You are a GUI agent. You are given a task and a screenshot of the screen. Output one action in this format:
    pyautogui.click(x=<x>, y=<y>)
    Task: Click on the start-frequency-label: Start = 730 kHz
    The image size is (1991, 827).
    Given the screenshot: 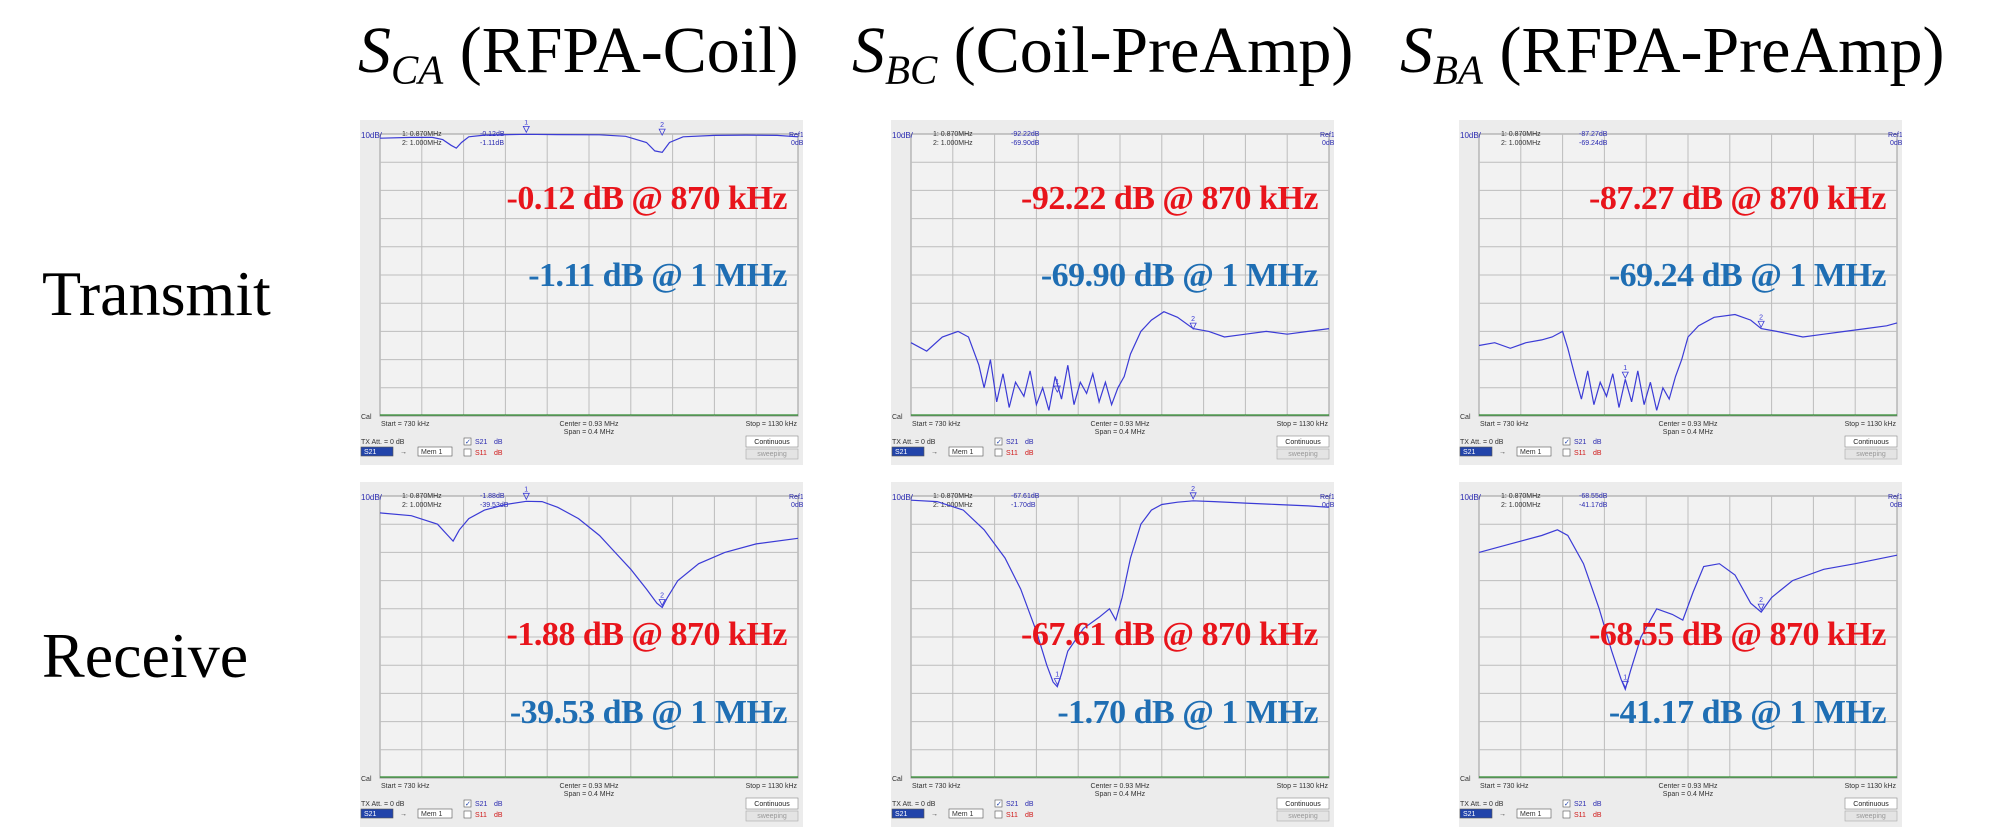 What is the action you would take?
    pyautogui.click(x=405, y=786)
    